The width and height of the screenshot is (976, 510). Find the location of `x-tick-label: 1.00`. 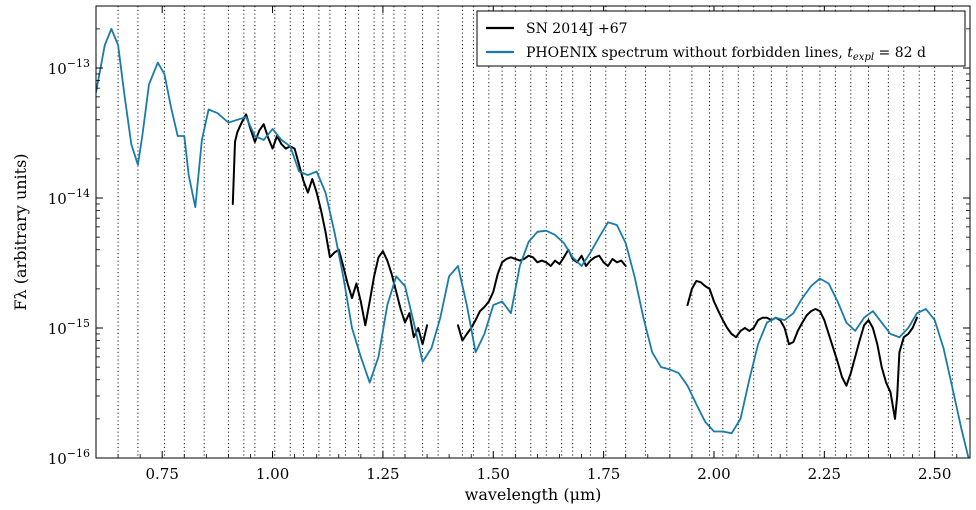

x-tick-label: 1.00 is located at coordinates (272, 474).